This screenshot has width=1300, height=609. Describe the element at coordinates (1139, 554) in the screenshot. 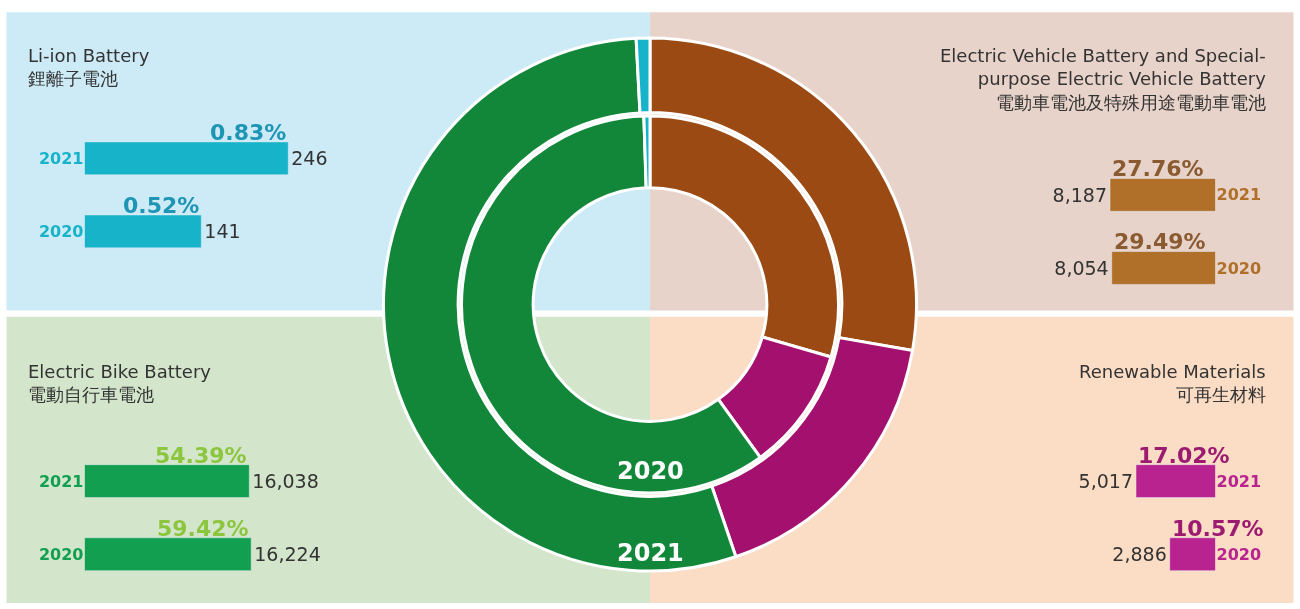

I see `data-label: 2,886` at that location.